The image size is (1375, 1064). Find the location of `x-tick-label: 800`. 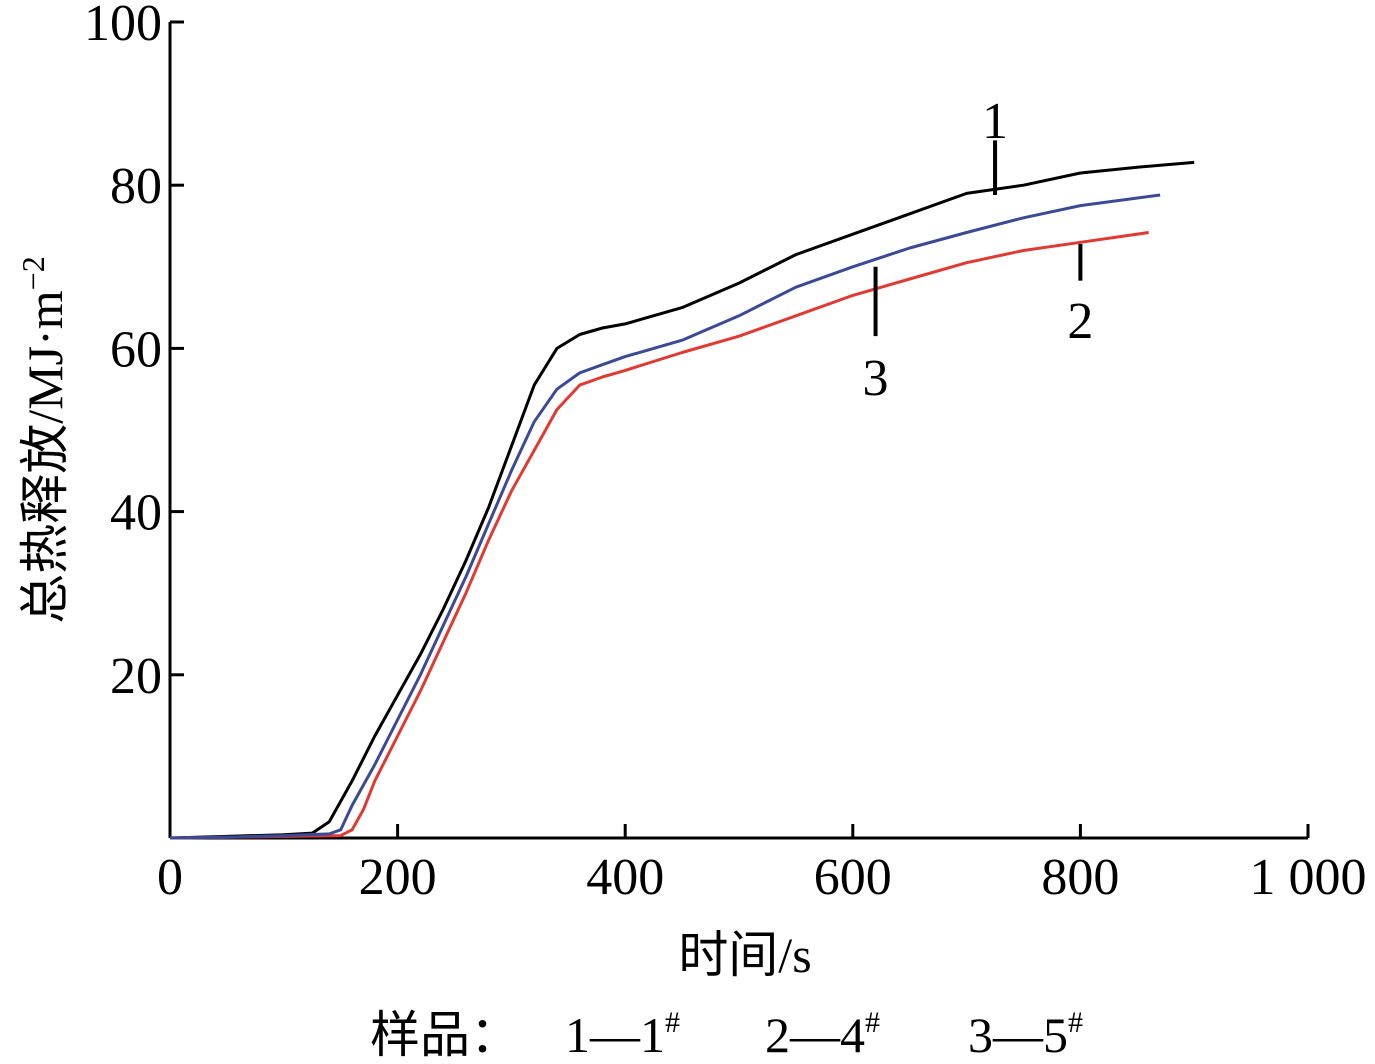

x-tick-label: 800 is located at coordinates (1080, 877).